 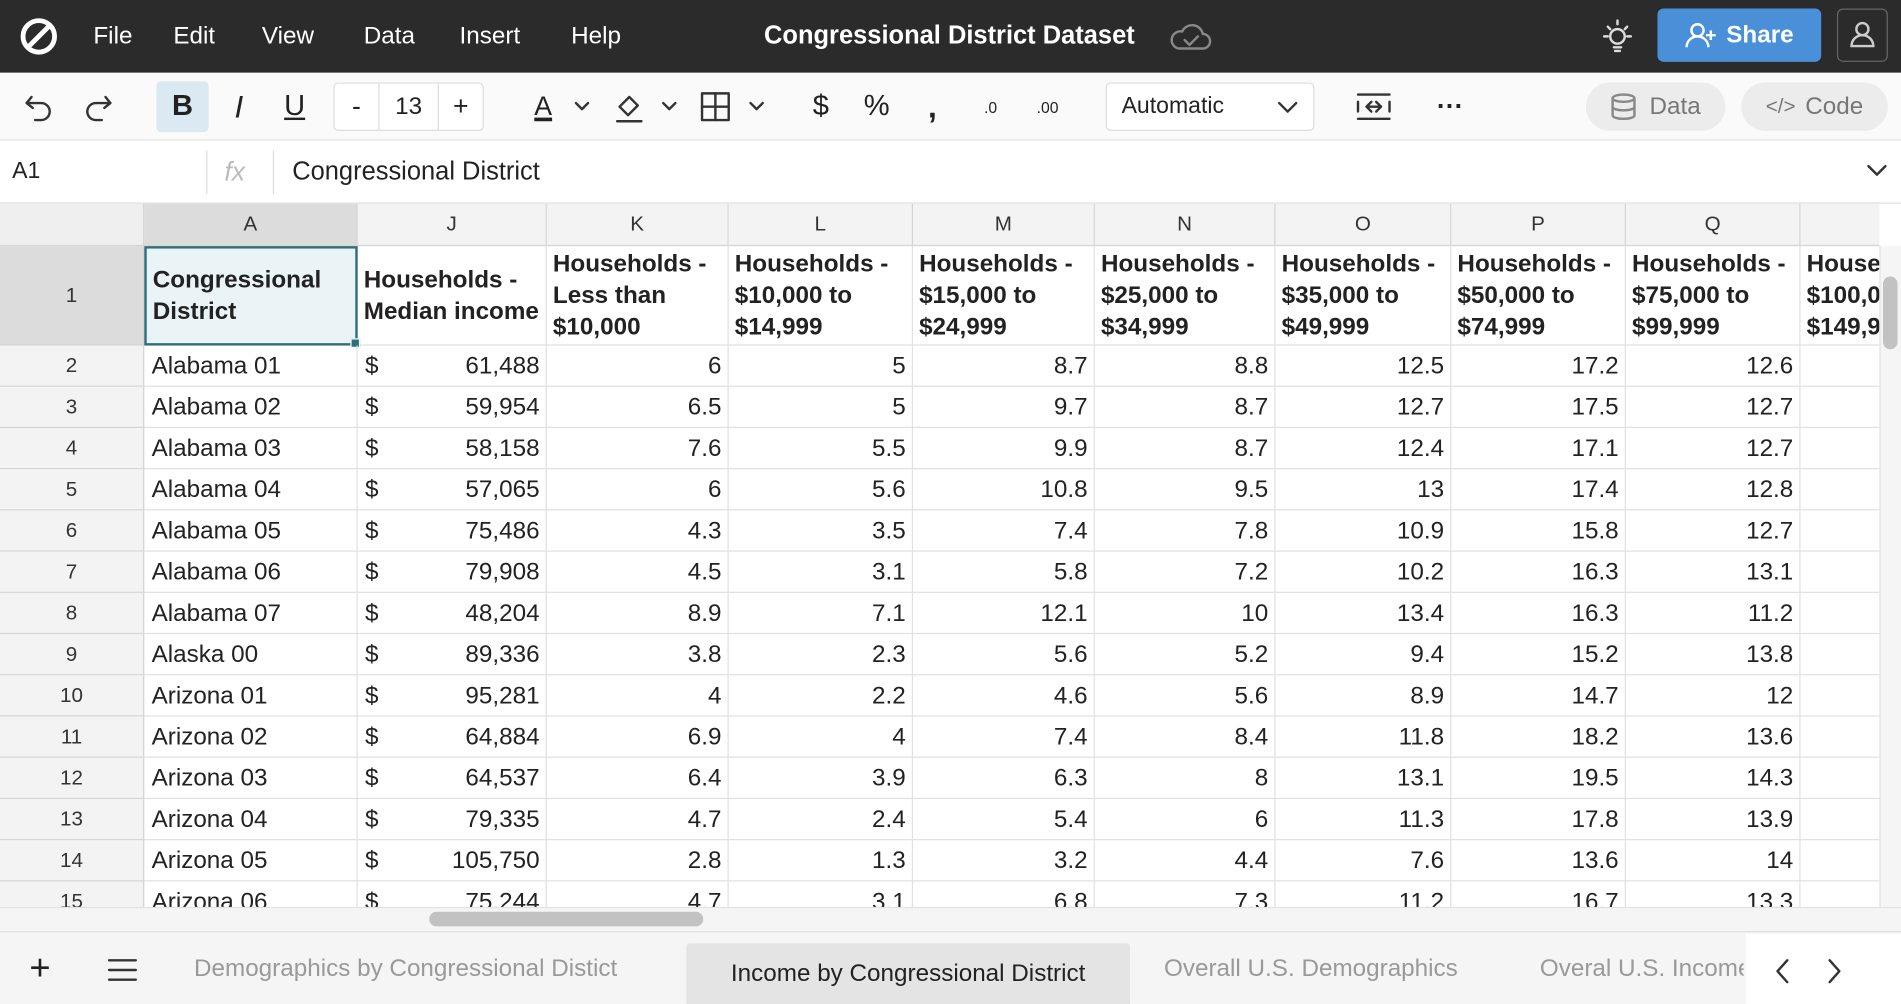 I want to click on user-button, so click(x=1862, y=35).